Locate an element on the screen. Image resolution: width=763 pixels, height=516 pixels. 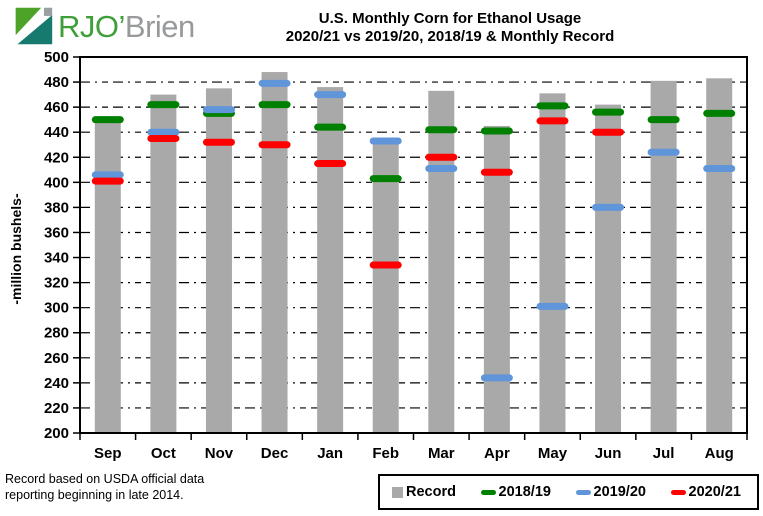
x-tick-label-jul: Jul is located at coordinates (664, 453).